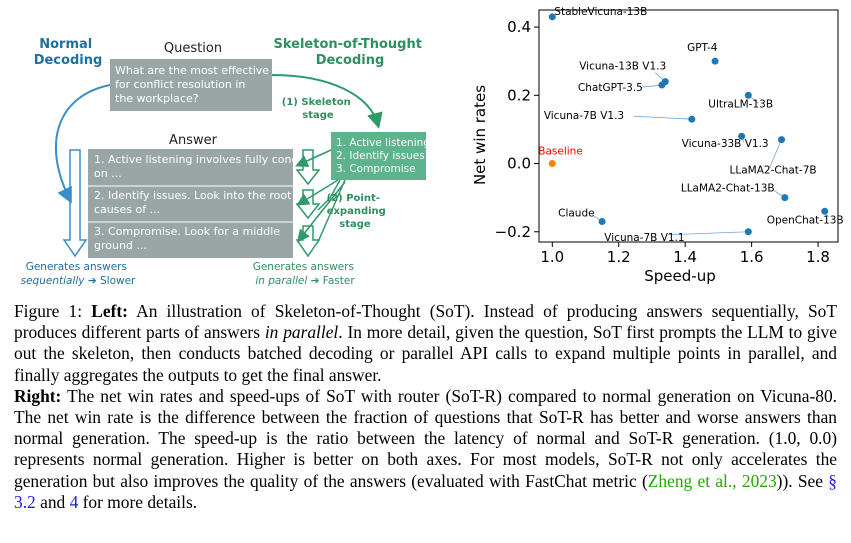 The image size is (851, 543). I want to click on sot-footer-line2: in parallel ➔ Faster, so click(305, 281).